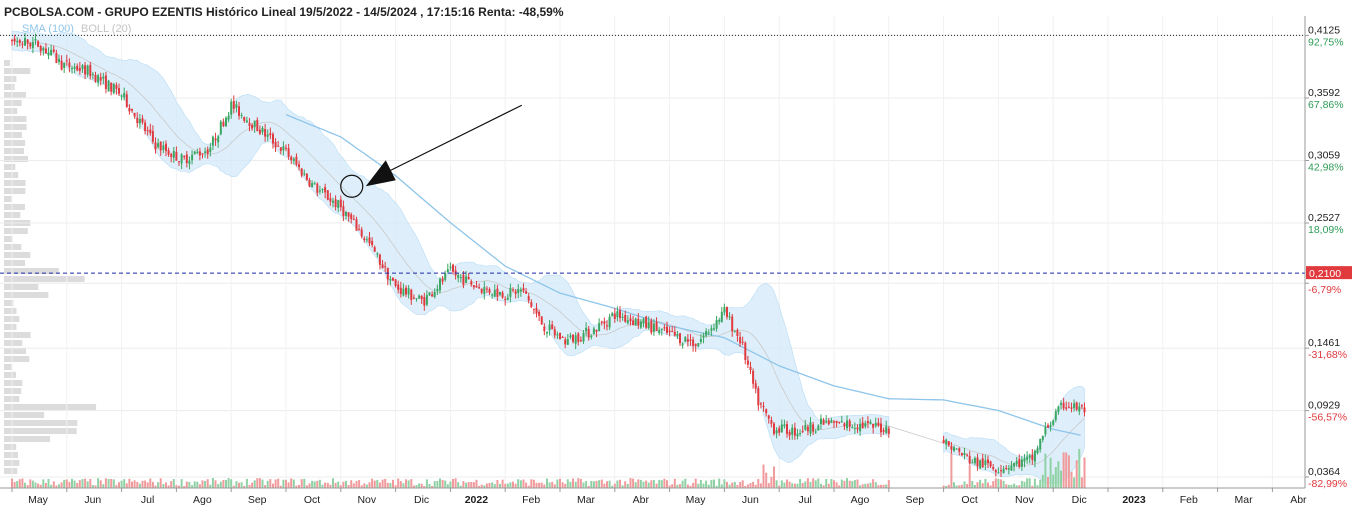  I want to click on annotation-circle, so click(352, 186).